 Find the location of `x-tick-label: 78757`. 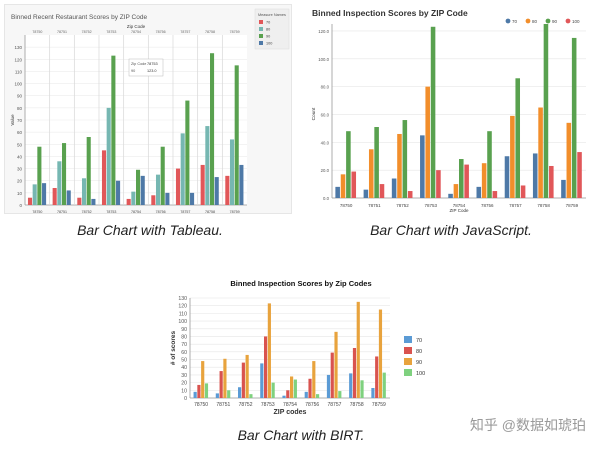

x-tick-label: 78757 is located at coordinates (185, 211).